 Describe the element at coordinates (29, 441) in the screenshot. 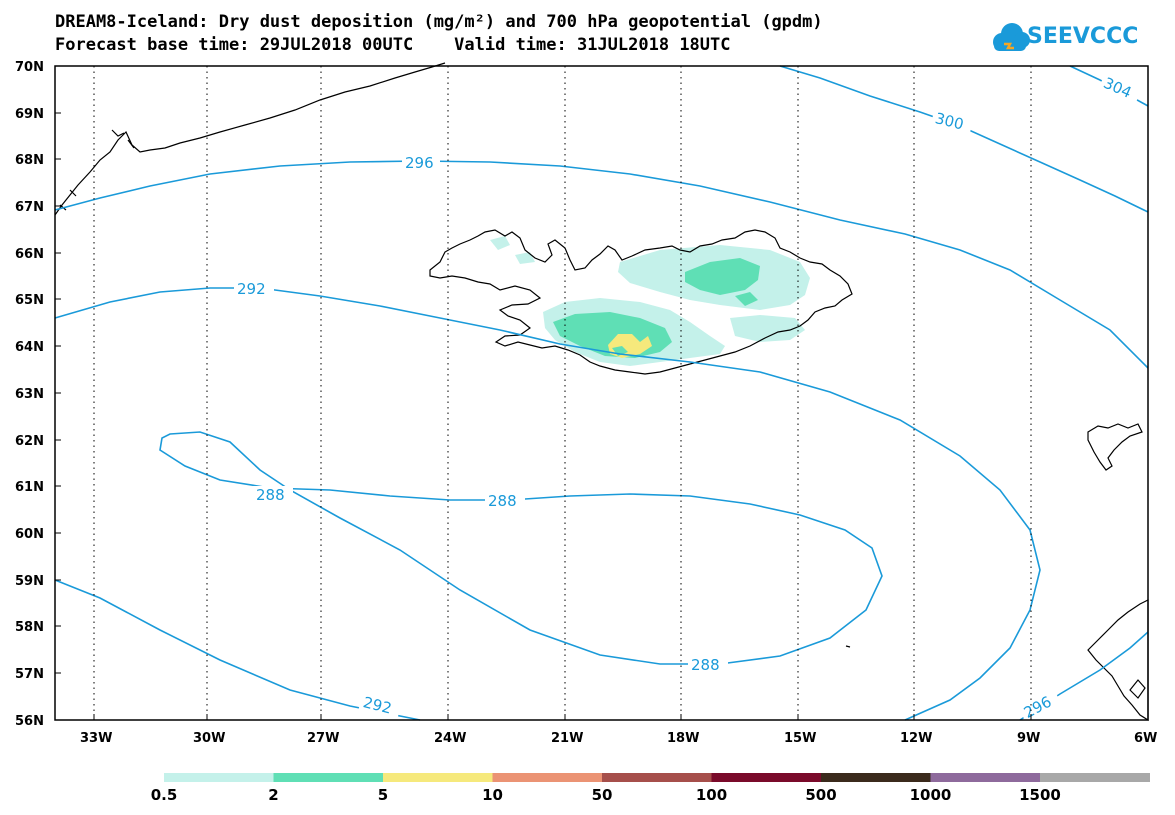

I see `lat-label: 62N` at that location.